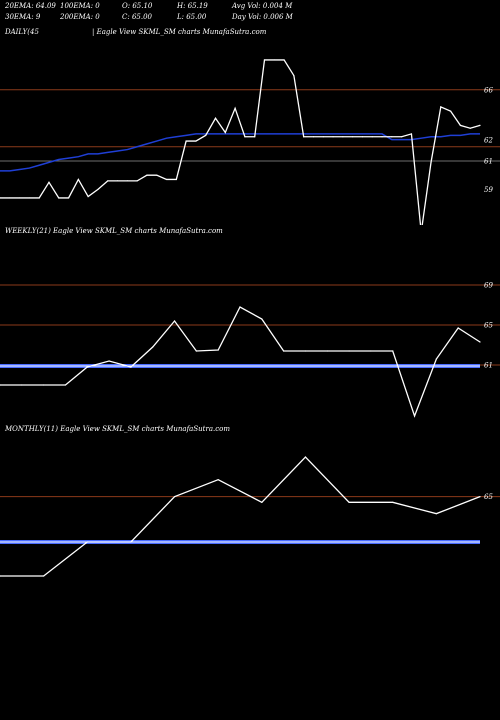 The height and width of the screenshot is (720, 500). Describe the element at coordinates (488, 161) in the screenshot. I see `y-tick-label: 61` at that location.